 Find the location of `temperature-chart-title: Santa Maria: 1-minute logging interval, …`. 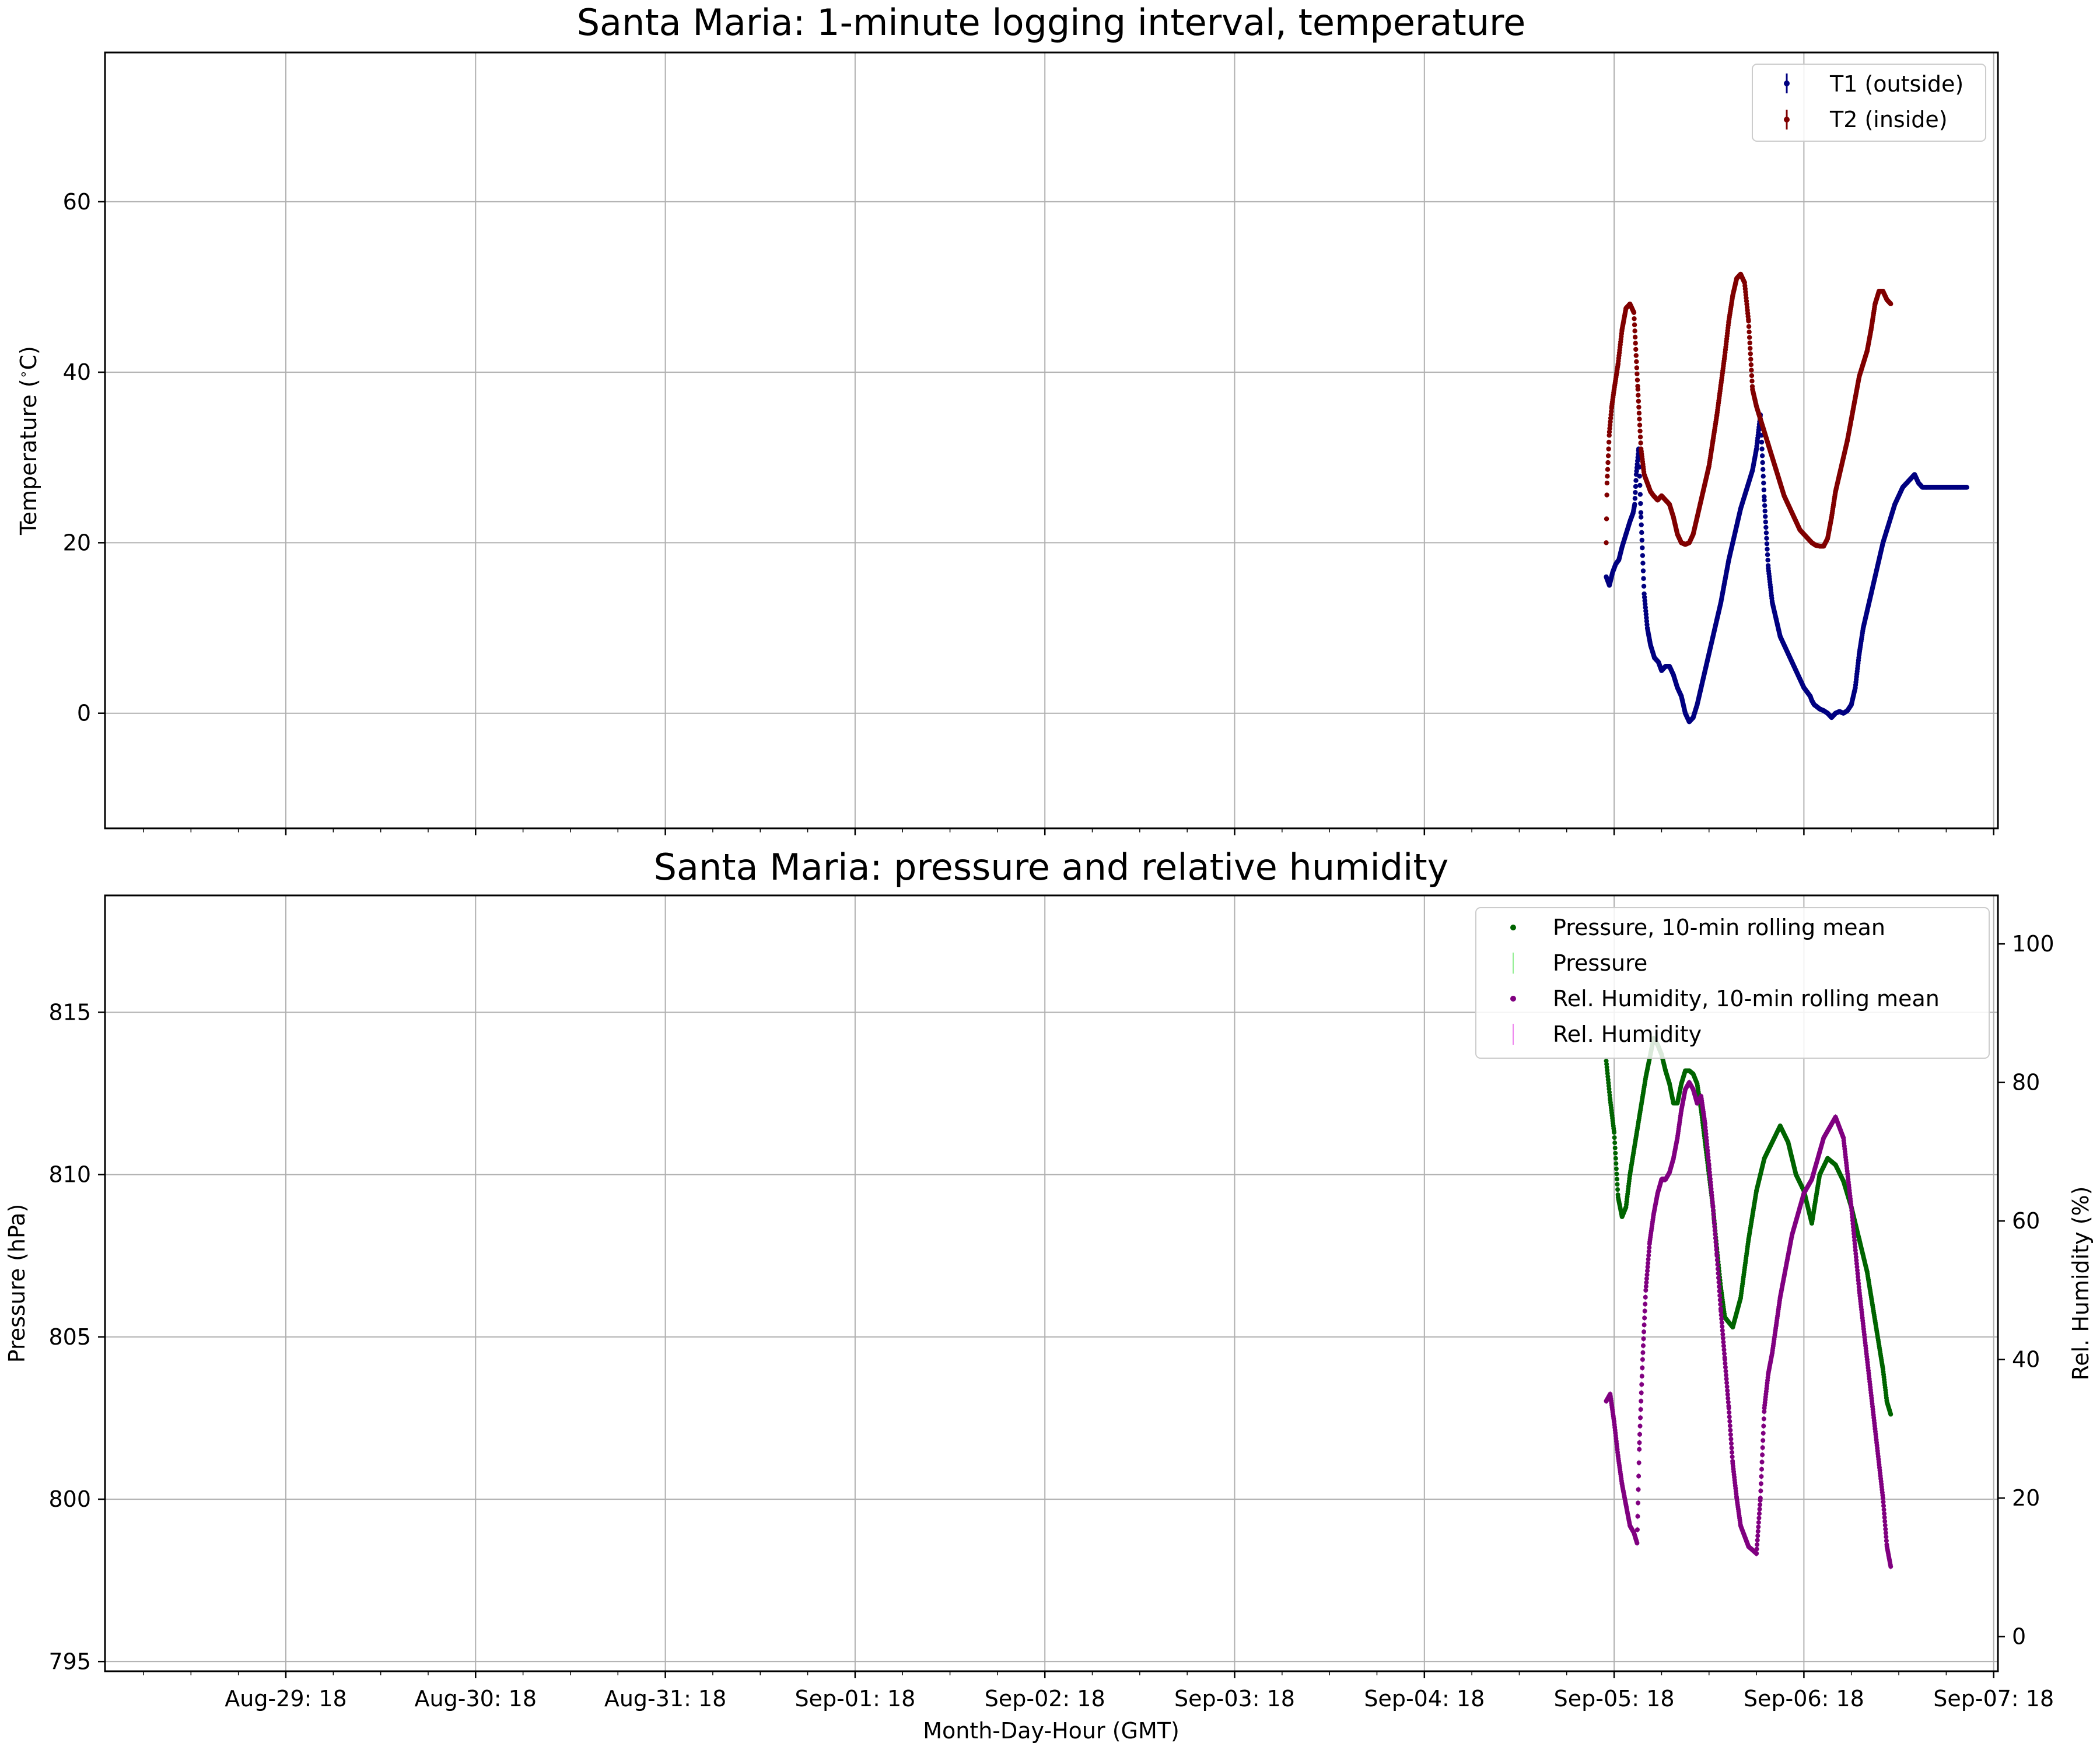

temperature-chart-title: Santa Maria: 1-minute logging interval, … is located at coordinates (1051, 22).